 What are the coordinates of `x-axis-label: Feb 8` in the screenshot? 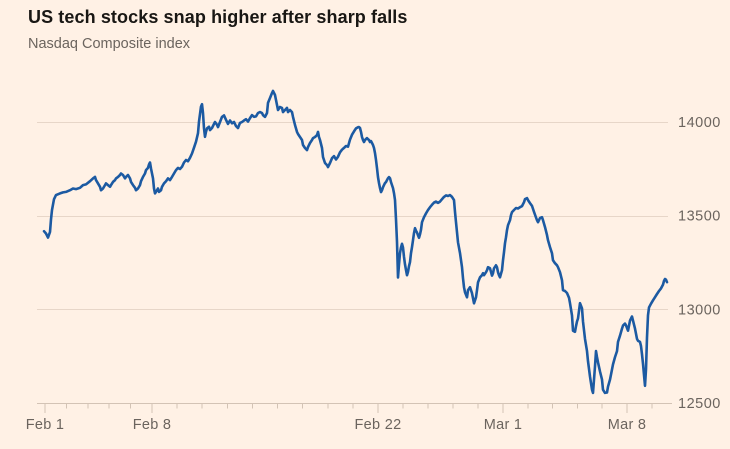 It's located at (152, 425).